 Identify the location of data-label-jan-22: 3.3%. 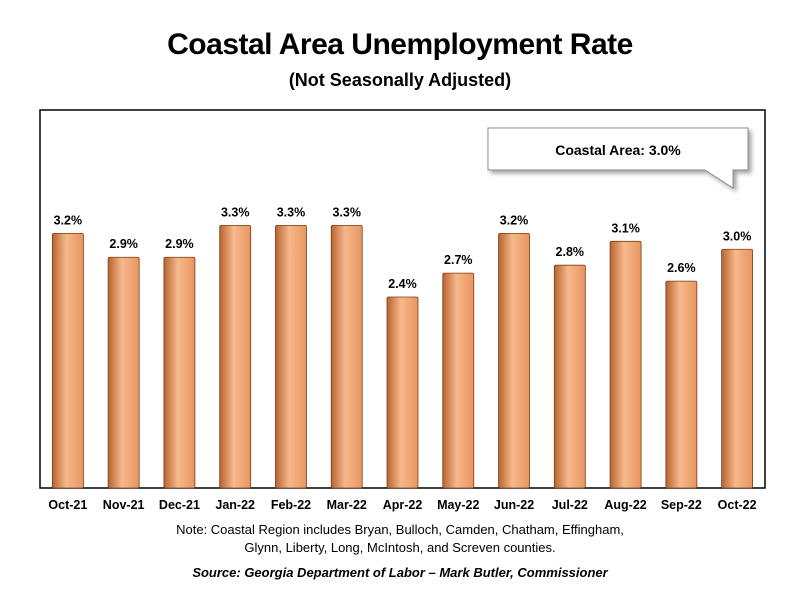
(235, 212).